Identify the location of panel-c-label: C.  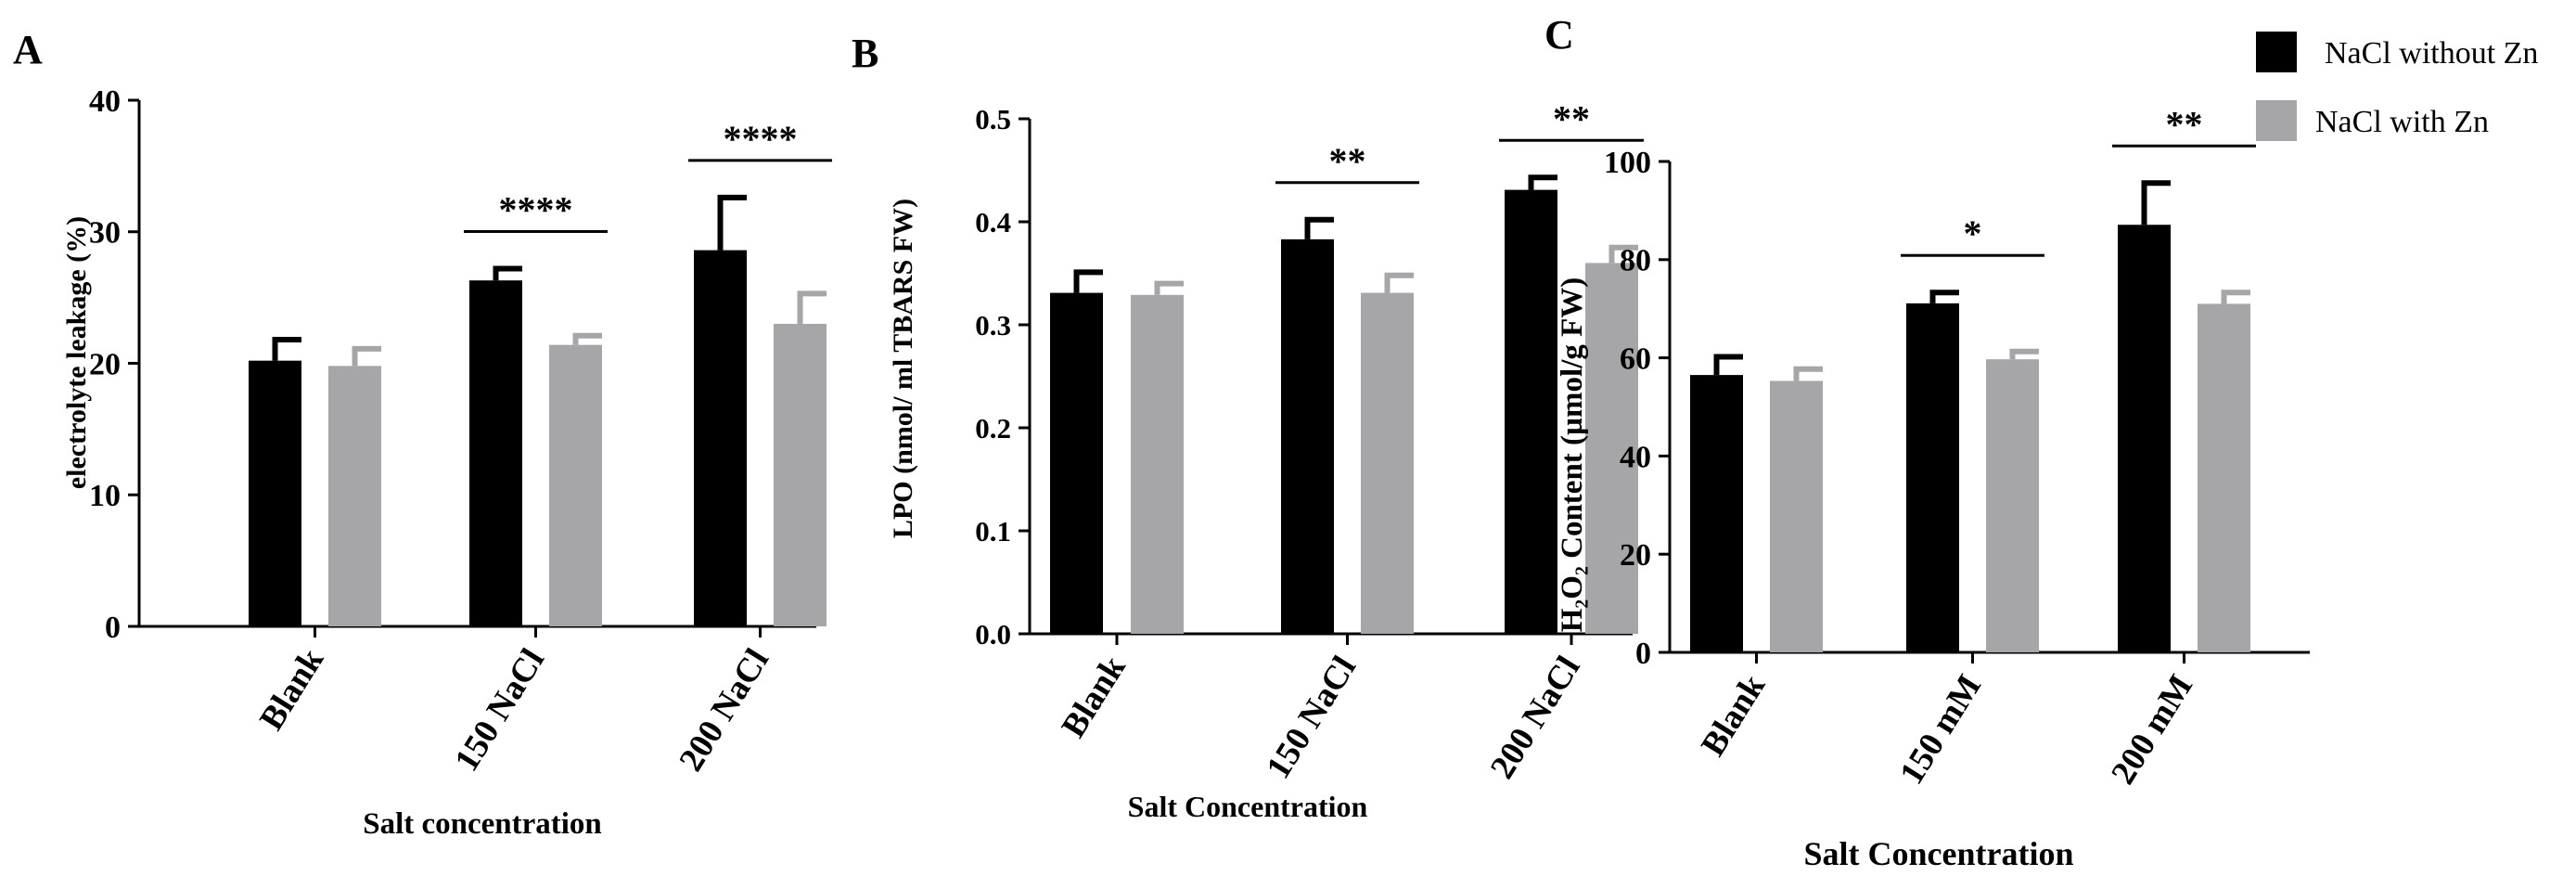
(1559, 35).